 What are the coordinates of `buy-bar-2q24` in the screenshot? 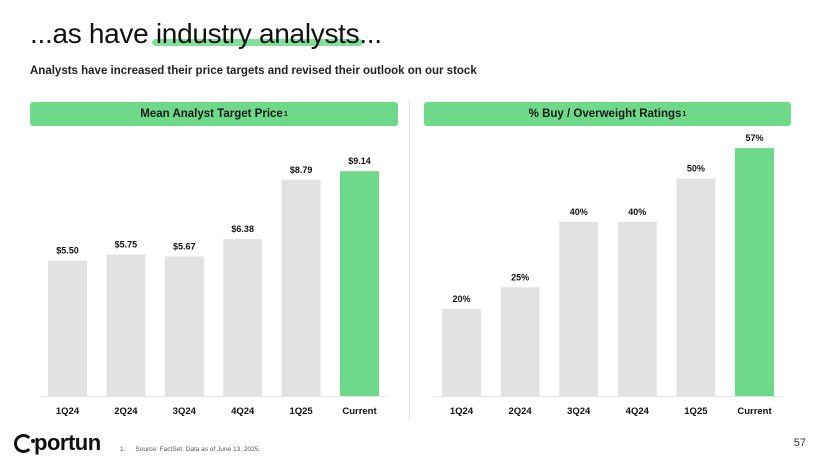 It's located at (520, 341).